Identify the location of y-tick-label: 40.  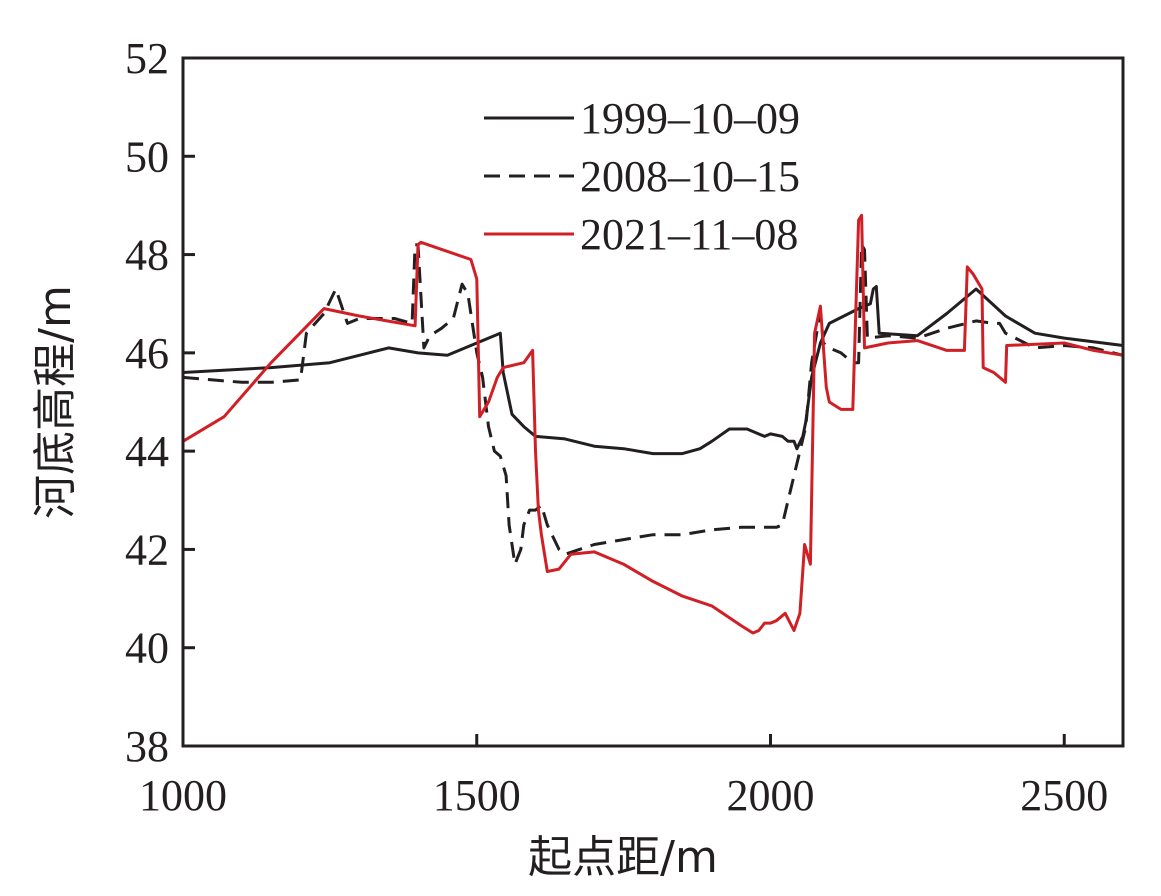
(147, 648).